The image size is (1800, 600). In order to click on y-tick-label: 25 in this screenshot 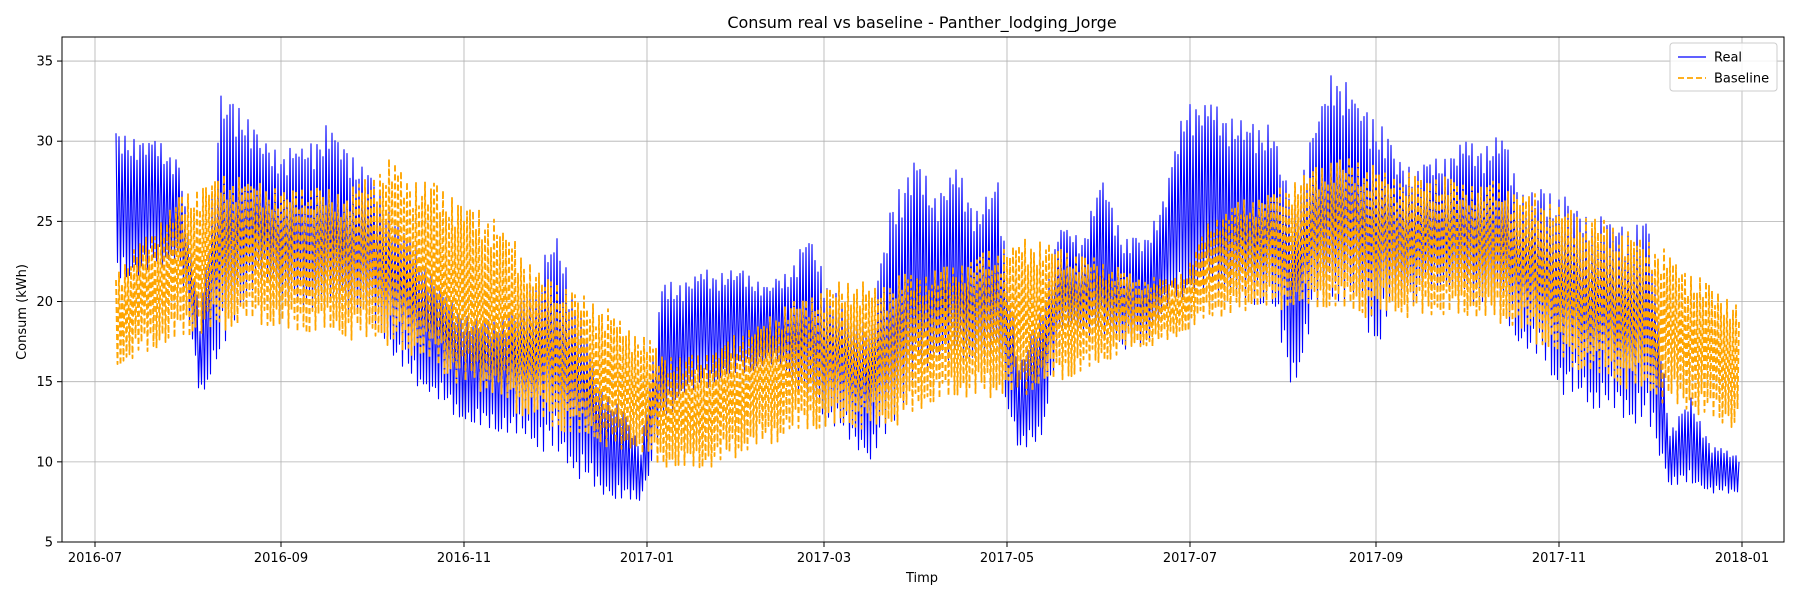, I will do `click(44, 222)`.